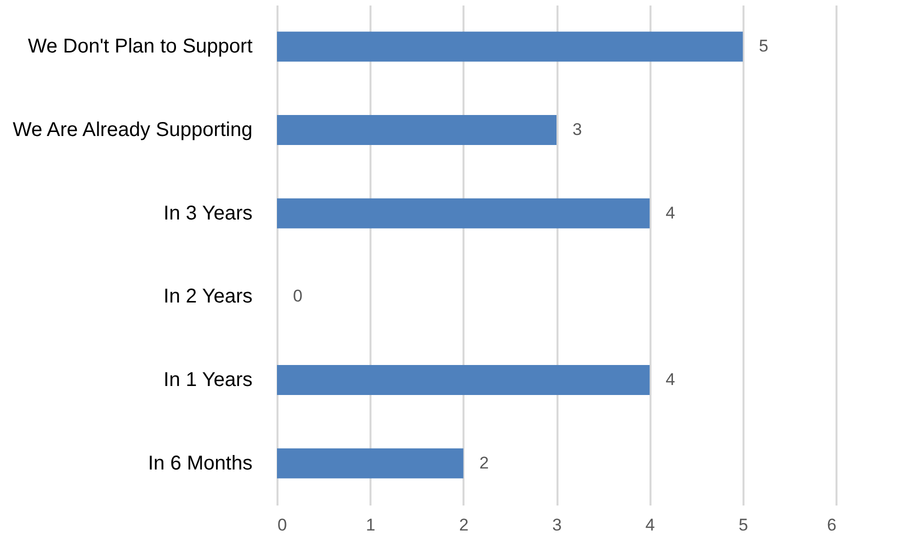 This screenshot has width=913, height=554. I want to click on x-tick-label: 2, so click(464, 525).